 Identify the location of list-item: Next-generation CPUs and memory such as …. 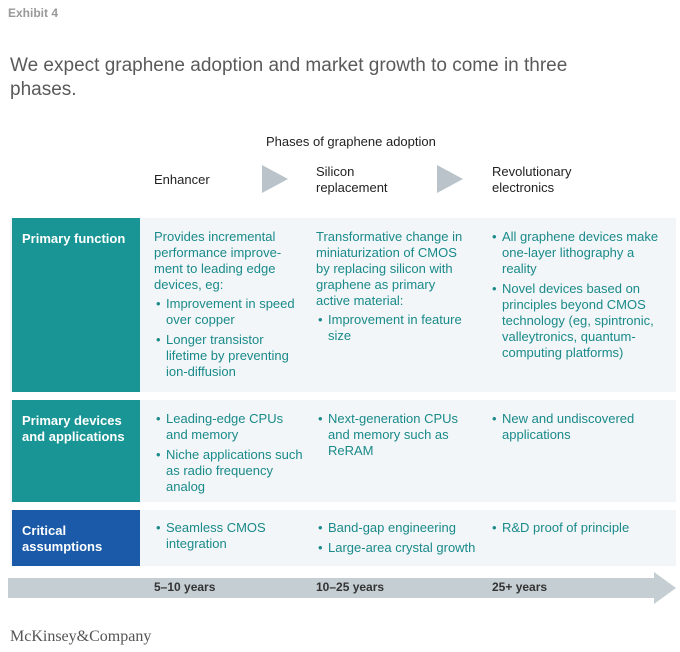
(392, 435).